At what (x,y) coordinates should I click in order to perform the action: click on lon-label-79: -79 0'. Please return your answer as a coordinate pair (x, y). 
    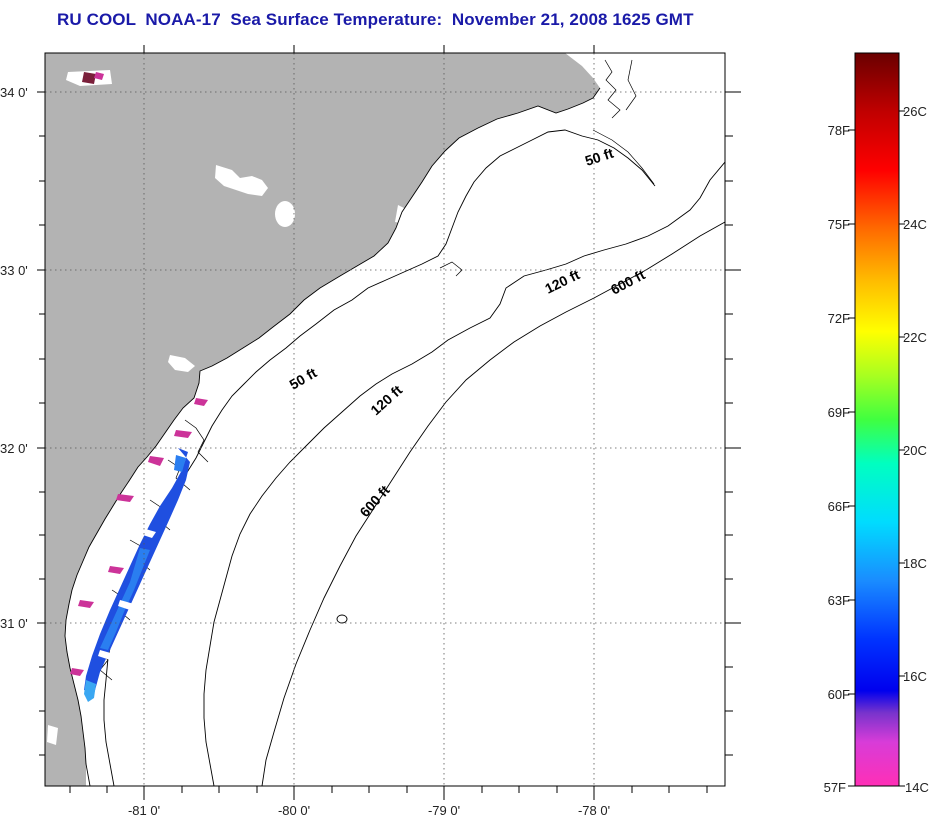
    Looking at the image, I should click on (444, 810).